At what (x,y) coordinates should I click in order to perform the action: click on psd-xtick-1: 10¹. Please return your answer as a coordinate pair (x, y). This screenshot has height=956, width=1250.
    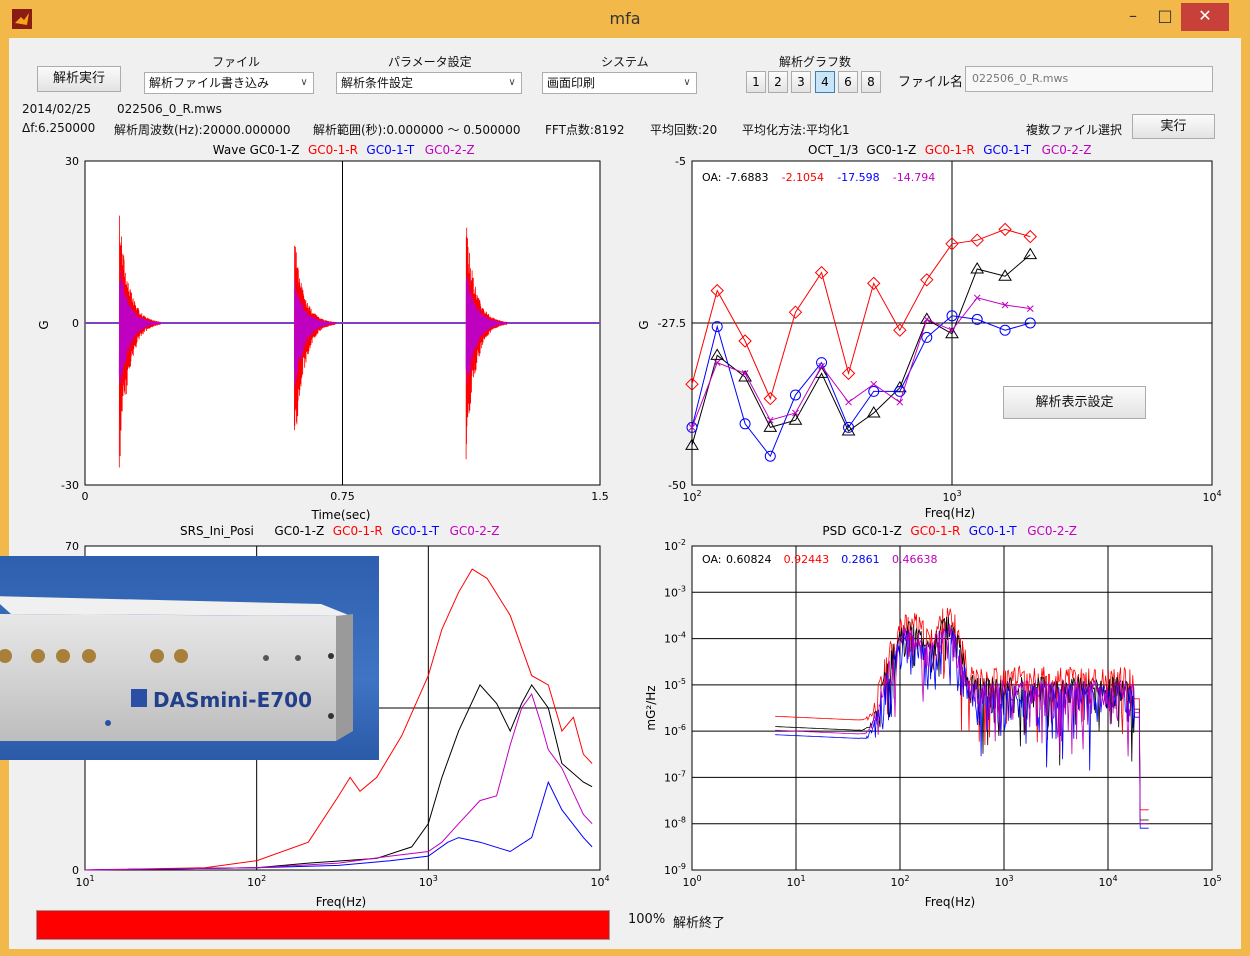
    Looking at the image, I should click on (795, 881).